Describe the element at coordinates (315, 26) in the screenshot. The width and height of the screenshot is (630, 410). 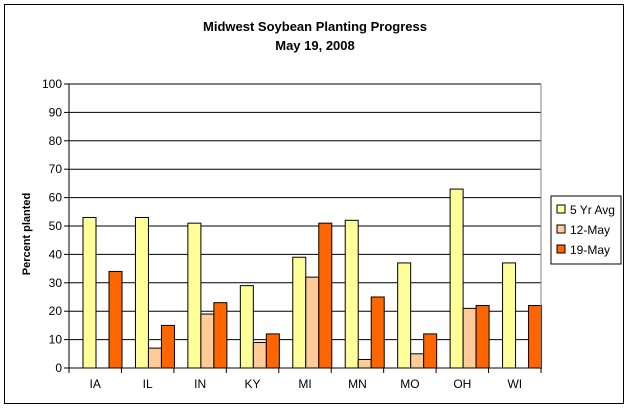
I see `chart-title: Midwest Soybean Planting Progress` at that location.